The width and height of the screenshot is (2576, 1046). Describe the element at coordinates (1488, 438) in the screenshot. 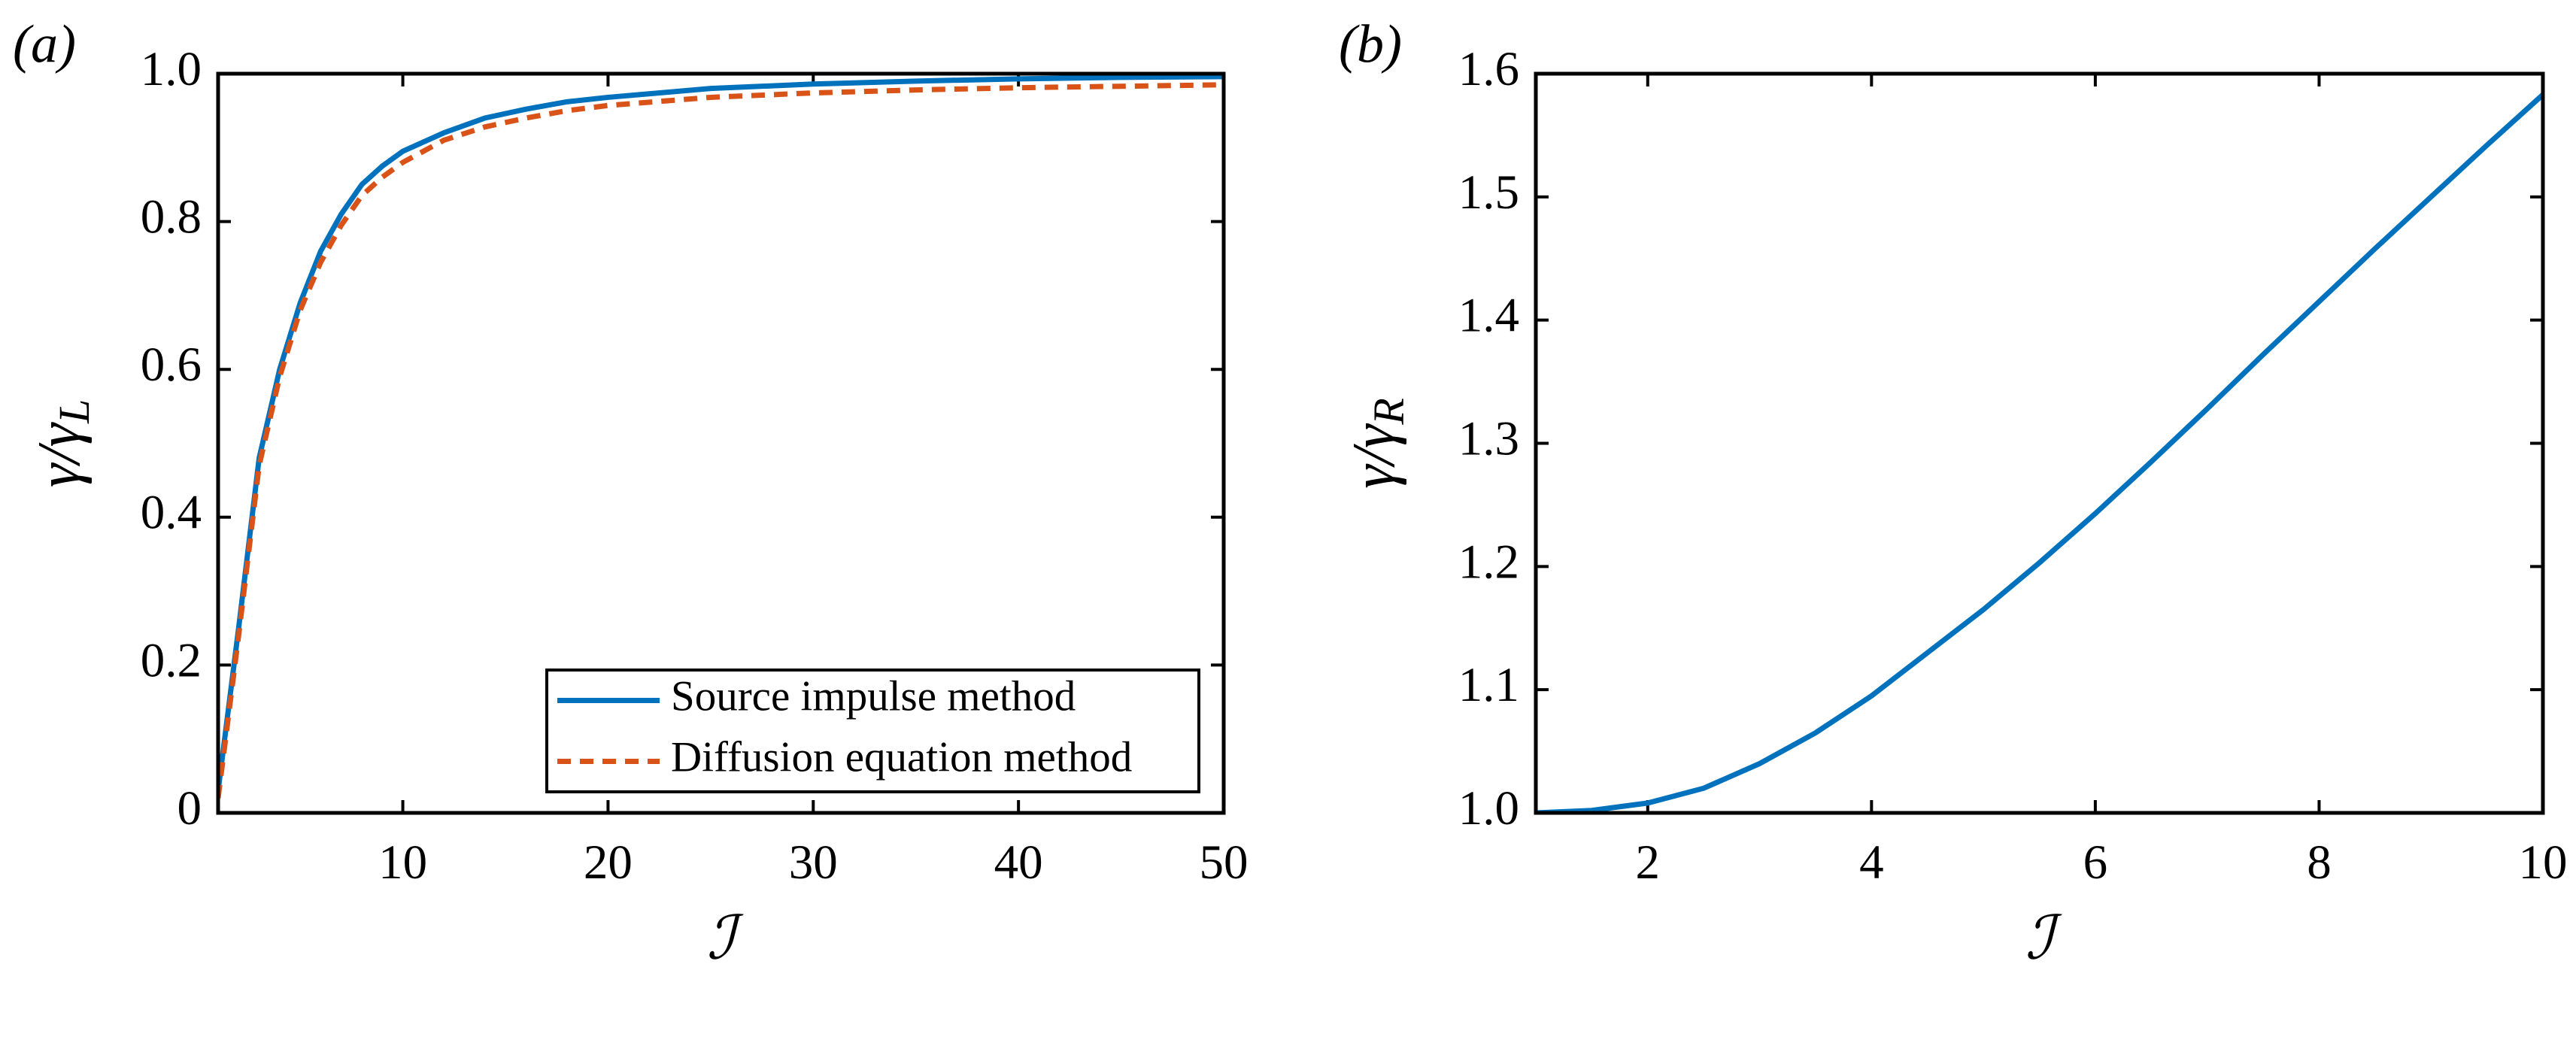

I see `y-tick-label: 1.3` at that location.